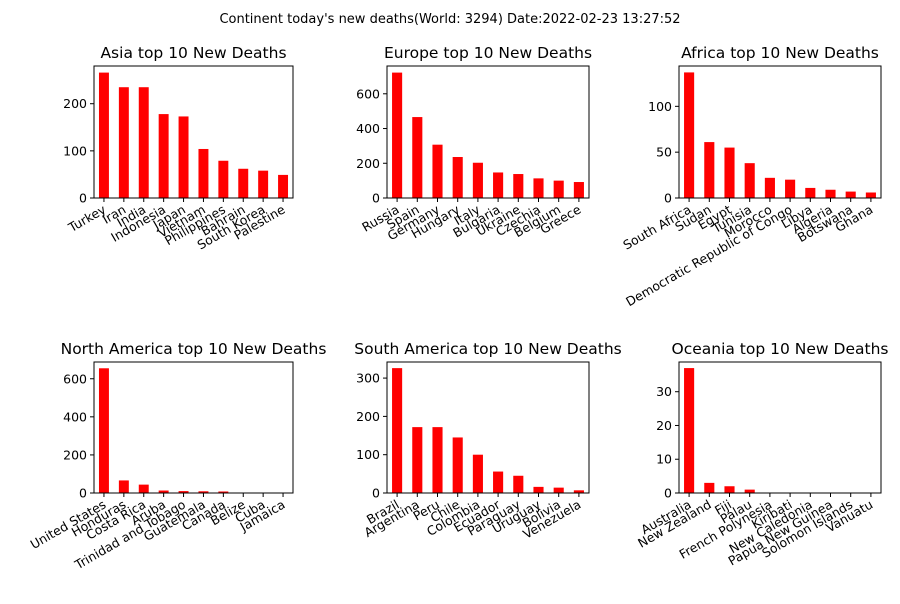 This screenshot has width=900, height=604. What do you see at coordinates (368, 416) in the screenshot?
I see `ytick-label-south-america-2: 200` at bounding box center [368, 416].